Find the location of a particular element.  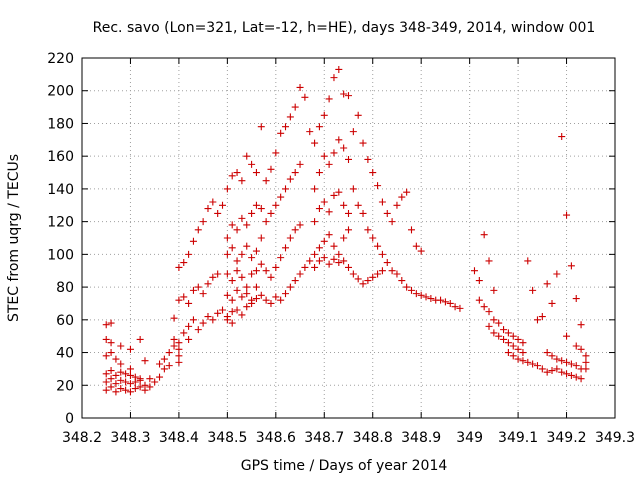

y-tick-label: 100 is located at coordinates (60, 255).